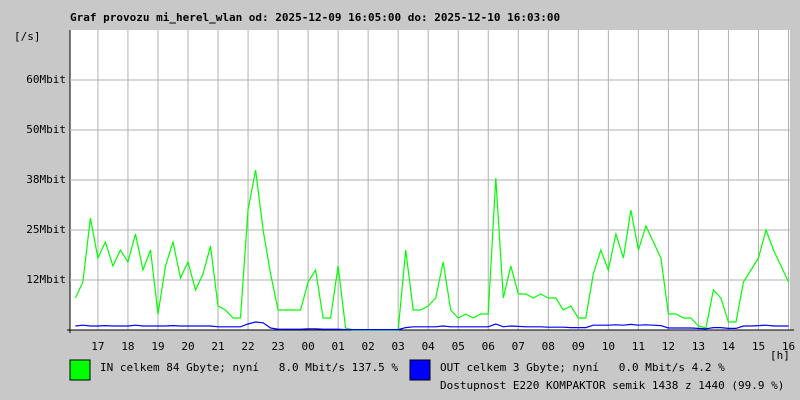  I want to click on x-tick-label: 09, so click(578, 346).